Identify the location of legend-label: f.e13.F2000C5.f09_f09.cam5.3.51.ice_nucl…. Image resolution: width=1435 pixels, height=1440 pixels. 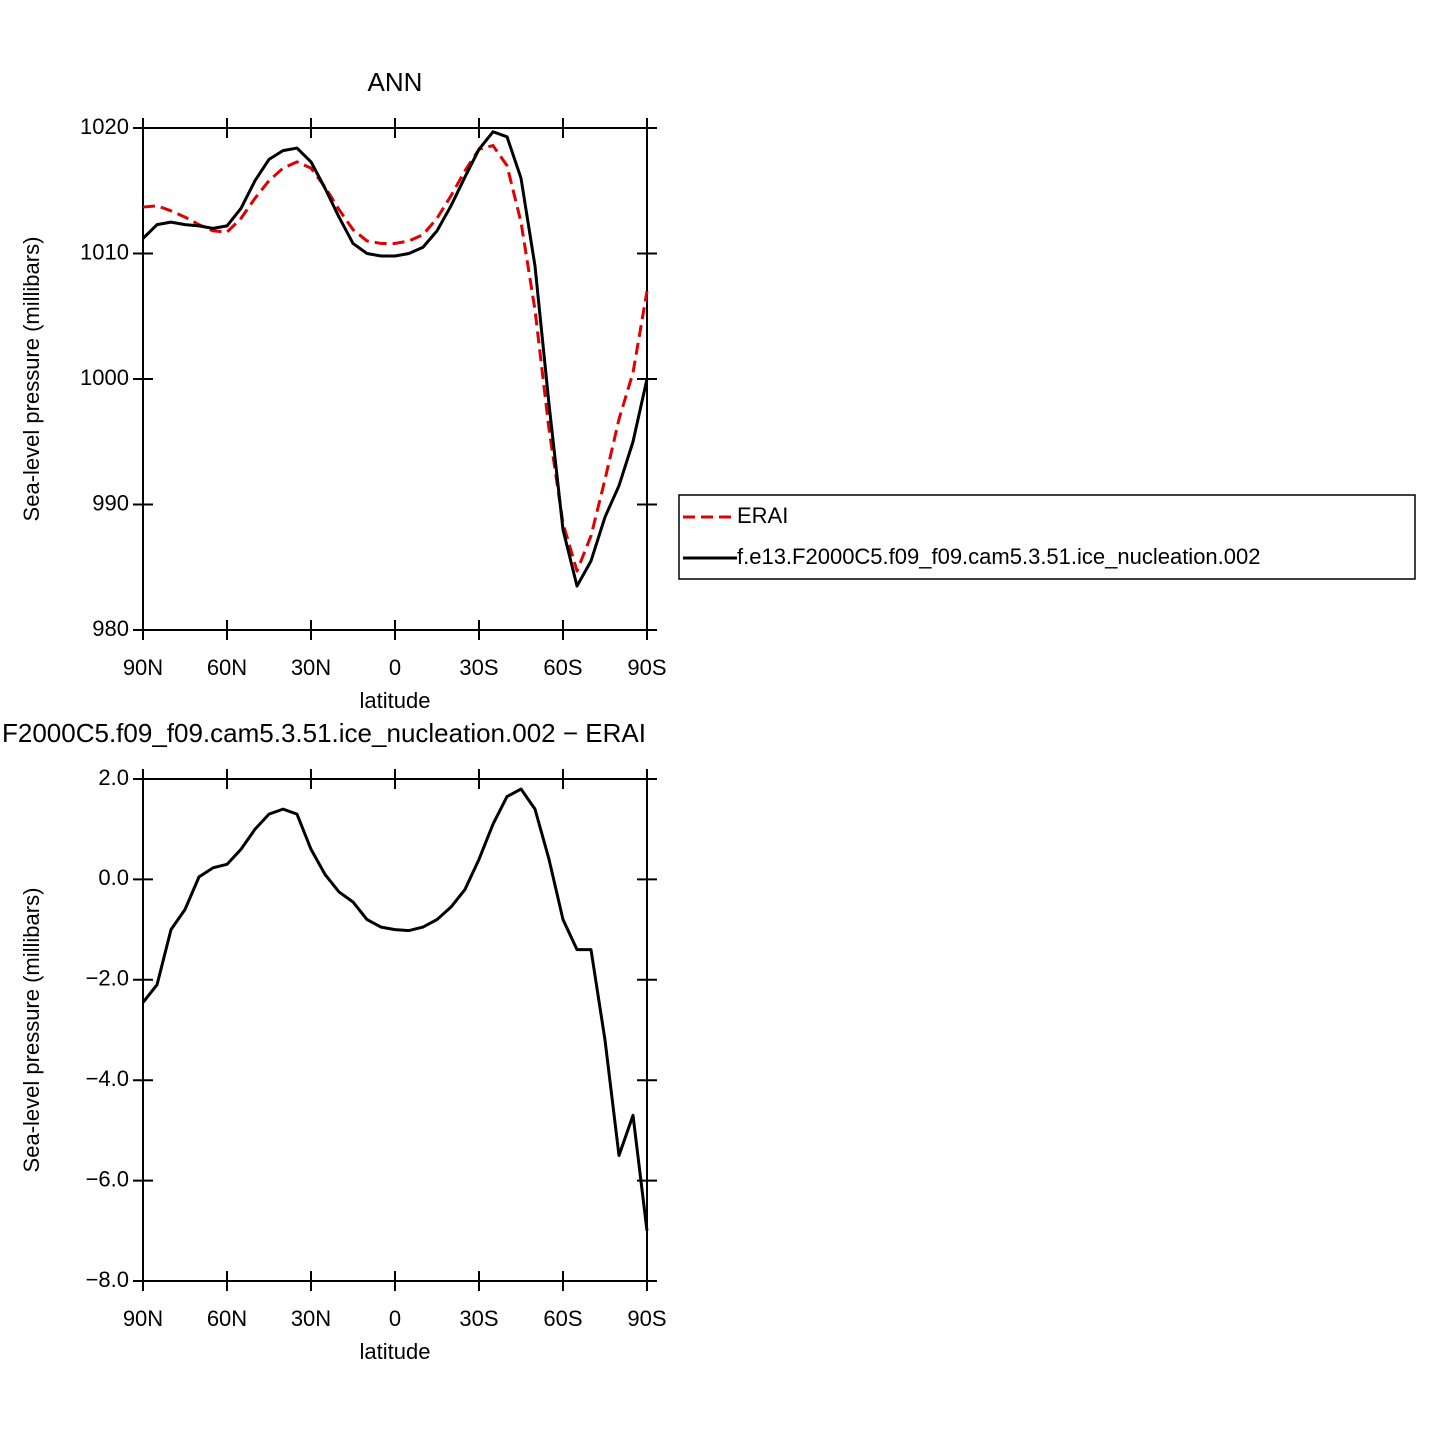
(999, 556).